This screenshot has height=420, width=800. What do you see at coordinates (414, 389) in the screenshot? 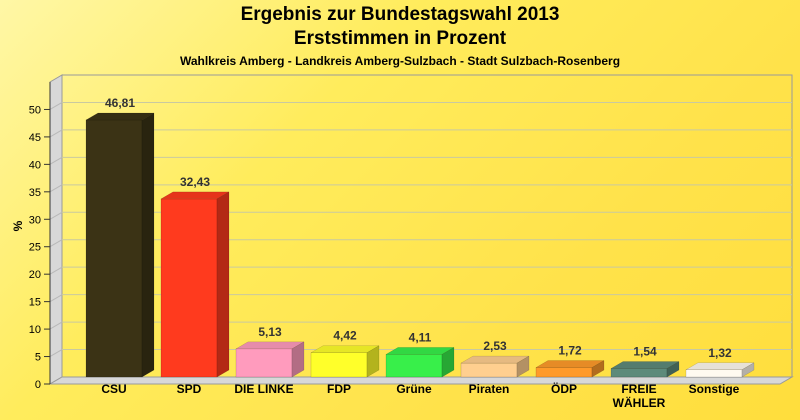
I see `x-tick-label: Grüne` at bounding box center [414, 389].